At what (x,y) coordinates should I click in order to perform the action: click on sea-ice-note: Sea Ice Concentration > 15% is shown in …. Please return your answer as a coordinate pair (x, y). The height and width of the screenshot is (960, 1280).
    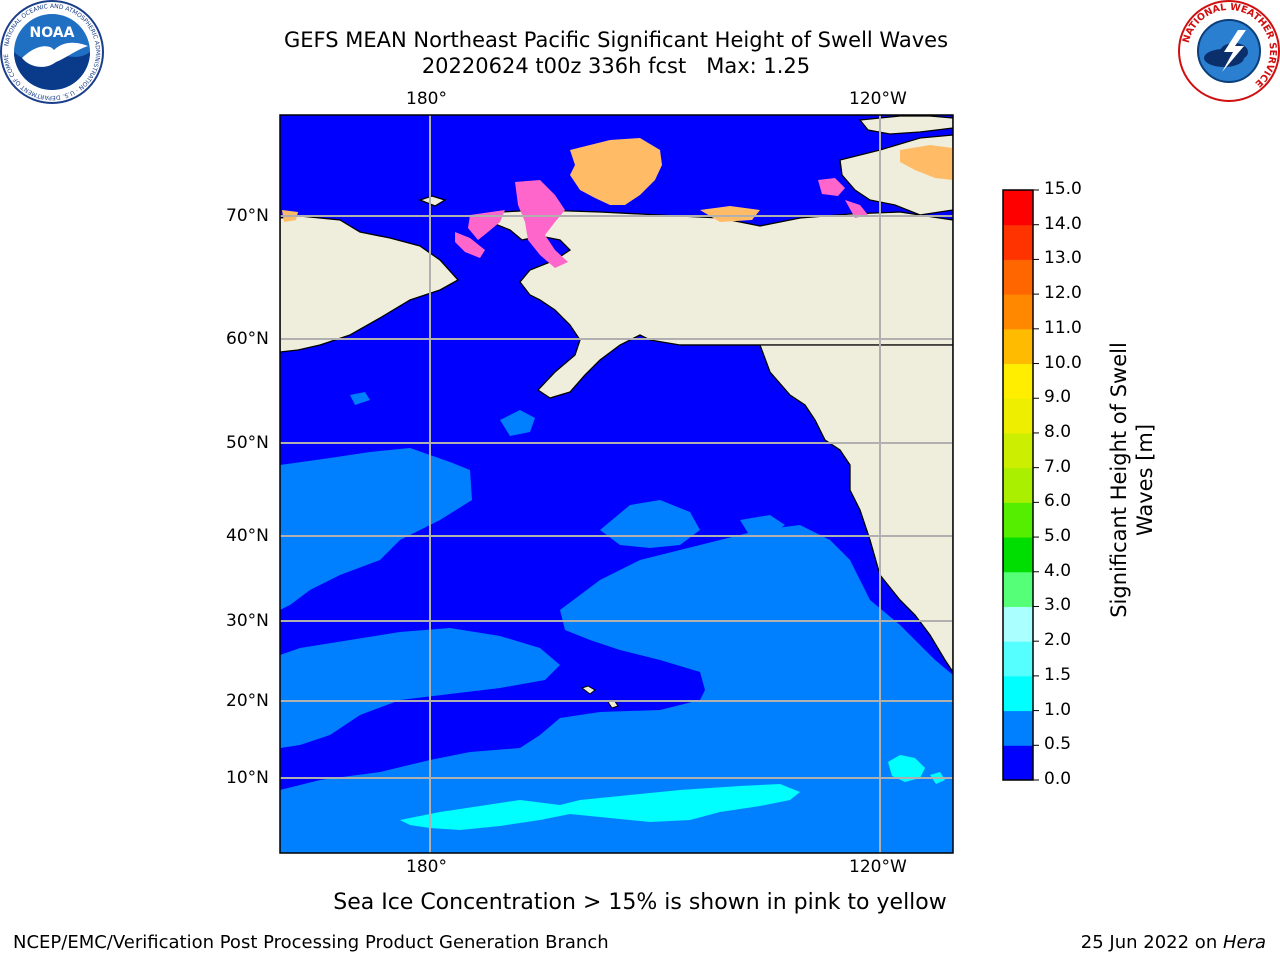
    Looking at the image, I should click on (640, 902).